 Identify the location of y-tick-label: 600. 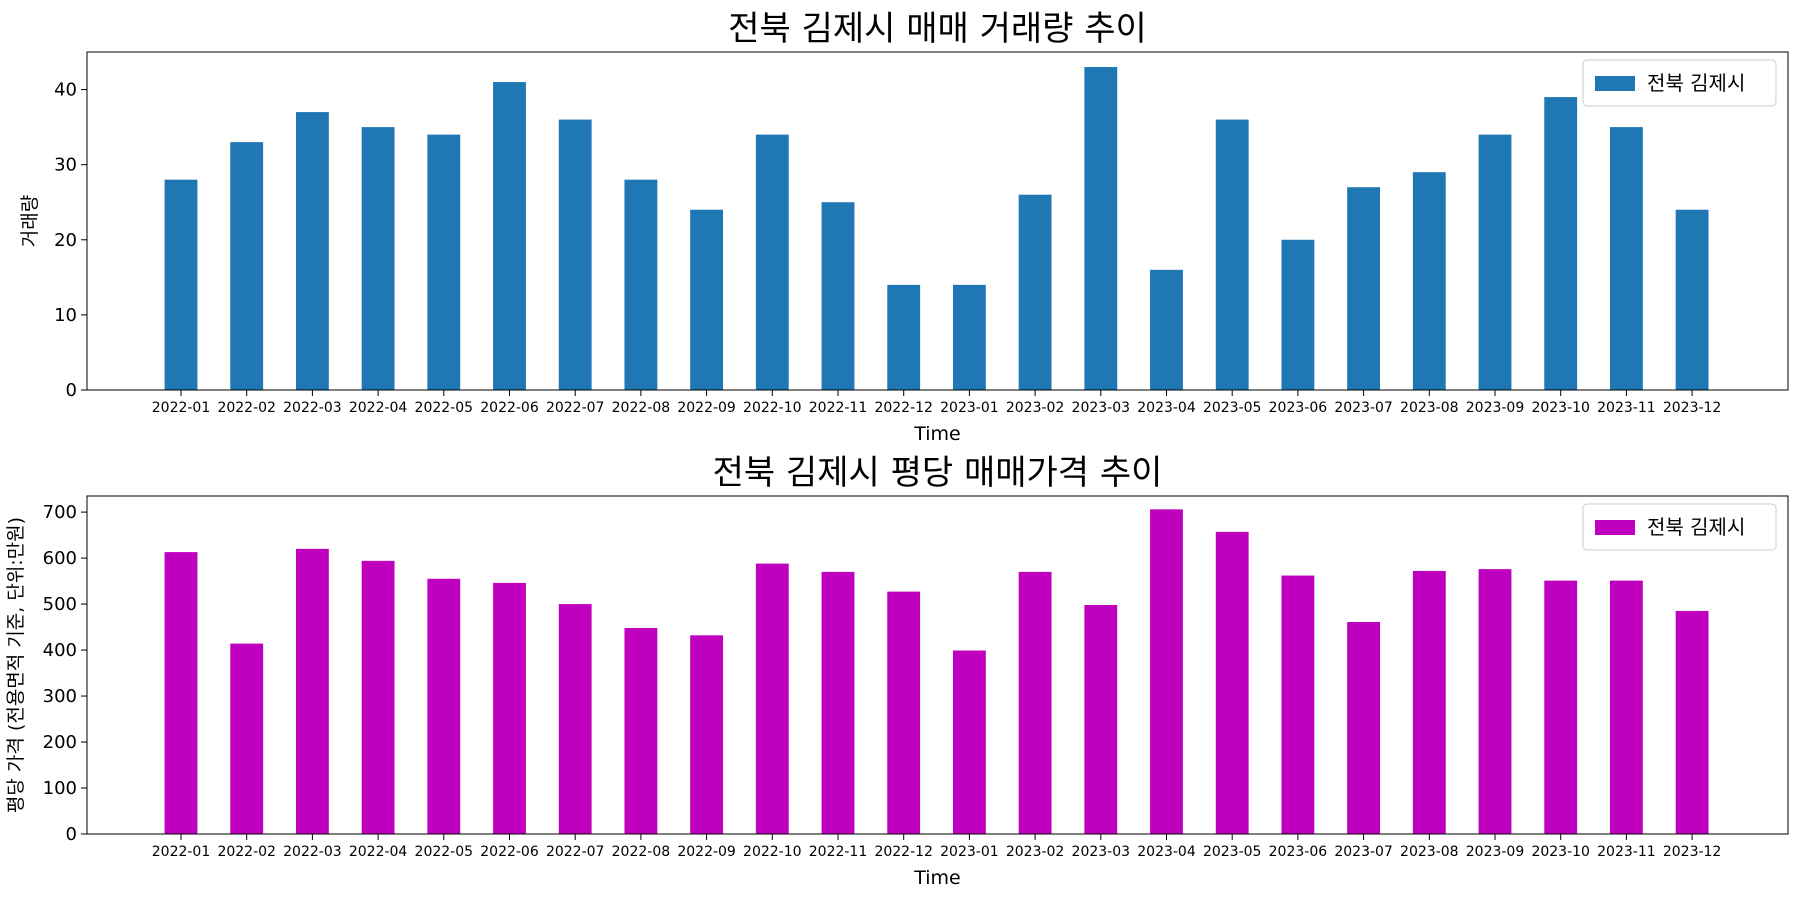
(60, 558).